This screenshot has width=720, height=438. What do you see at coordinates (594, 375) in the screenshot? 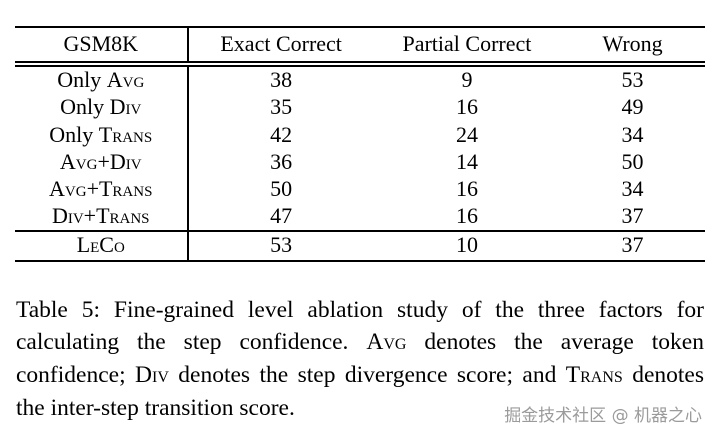
I see `caption-smallcaps-trans: Trans` at bounding box center [594, 375].